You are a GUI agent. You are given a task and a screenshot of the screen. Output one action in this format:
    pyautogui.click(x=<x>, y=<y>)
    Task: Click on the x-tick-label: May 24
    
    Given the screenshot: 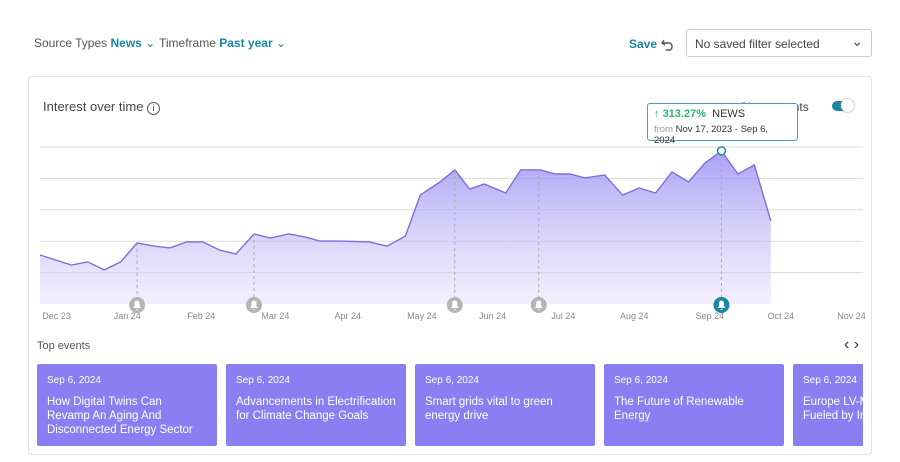 What is the action you would take?
    pyautogui.click(x=422, y=316)
    